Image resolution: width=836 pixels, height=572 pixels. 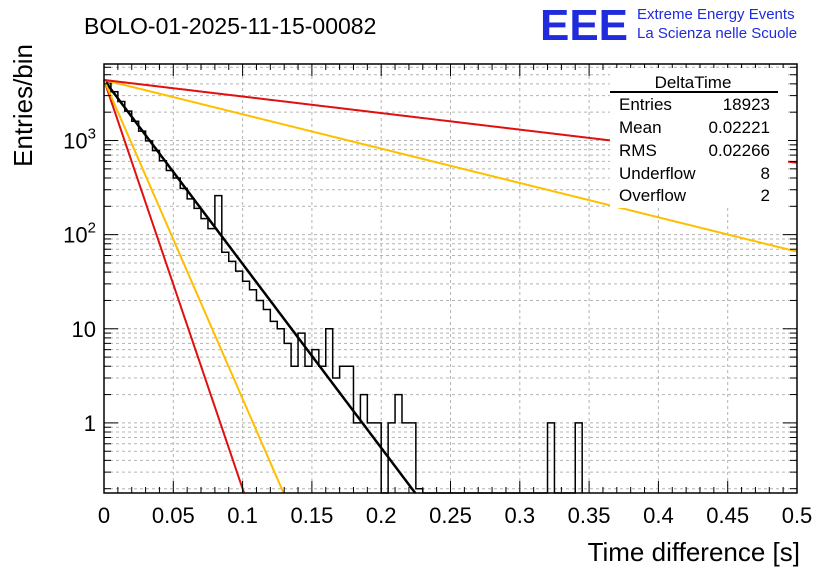 What do you see at coordinates (450, 515) in the screenshot?
I see `x-tick-label: 0.25` at bounding box center [450, 515].